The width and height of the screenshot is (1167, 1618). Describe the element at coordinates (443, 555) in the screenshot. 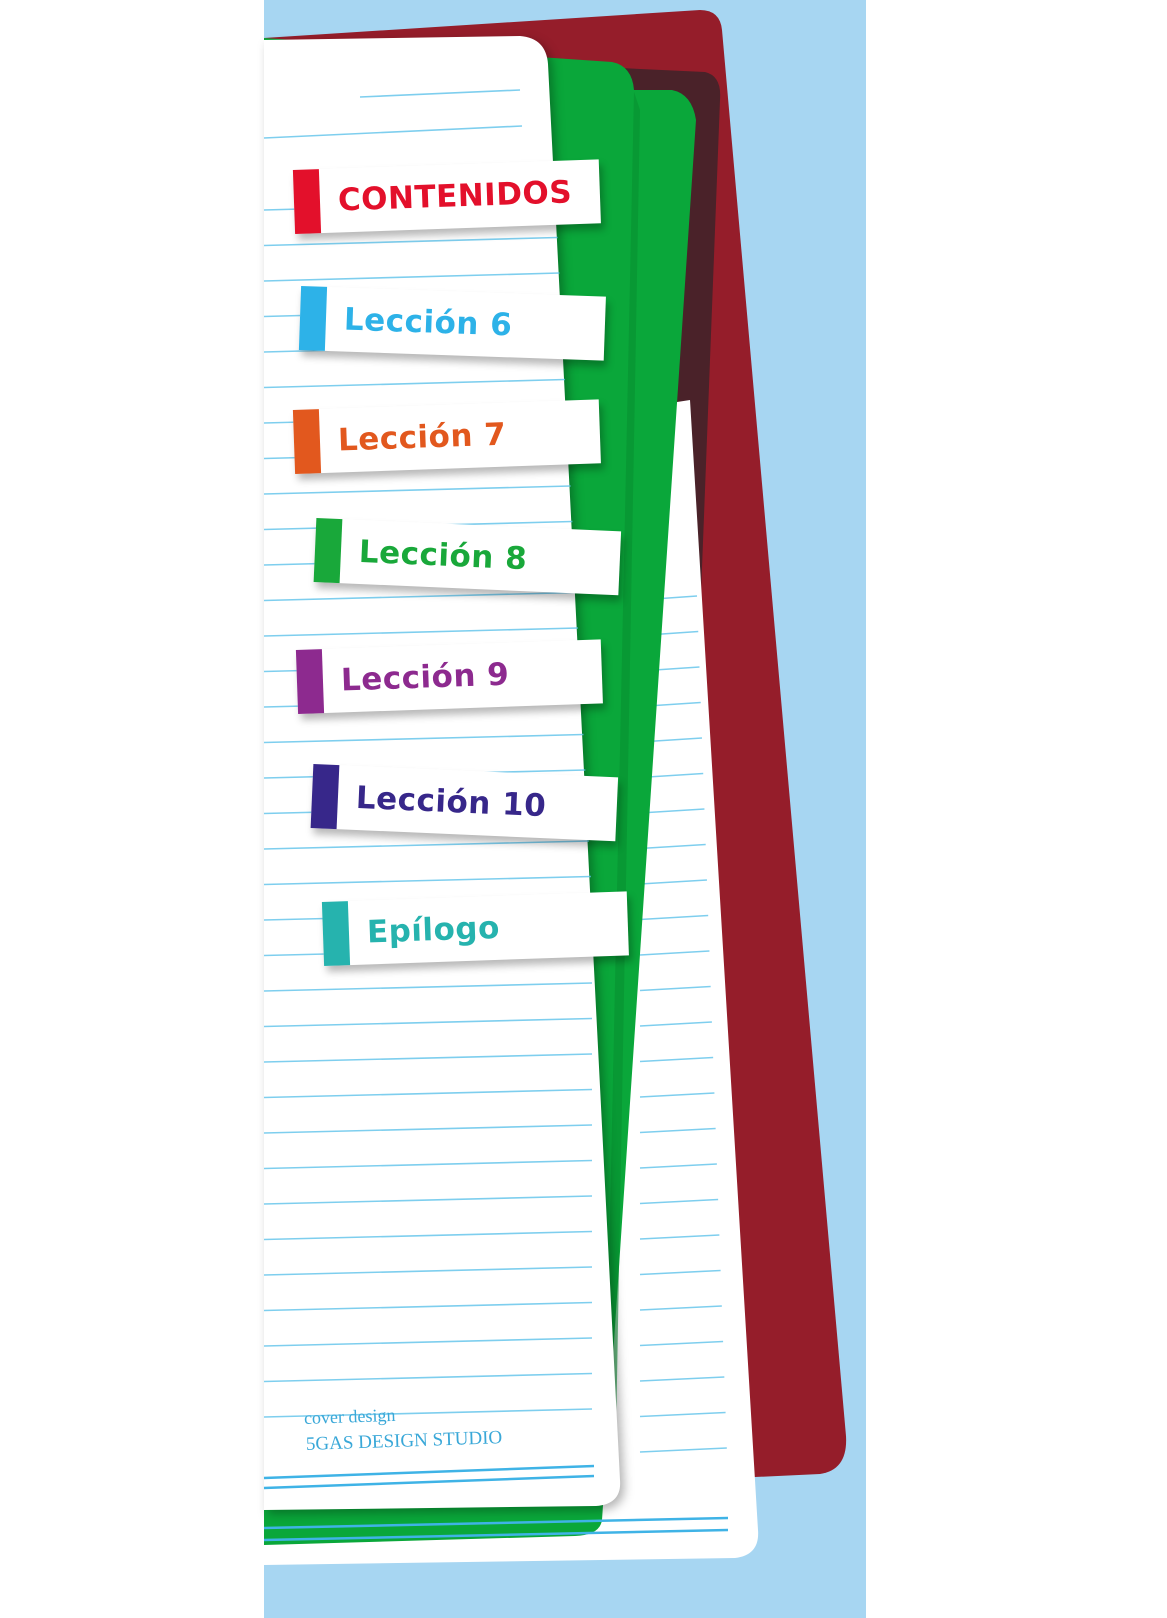

I see `tab-label: Lección 8` at that location.